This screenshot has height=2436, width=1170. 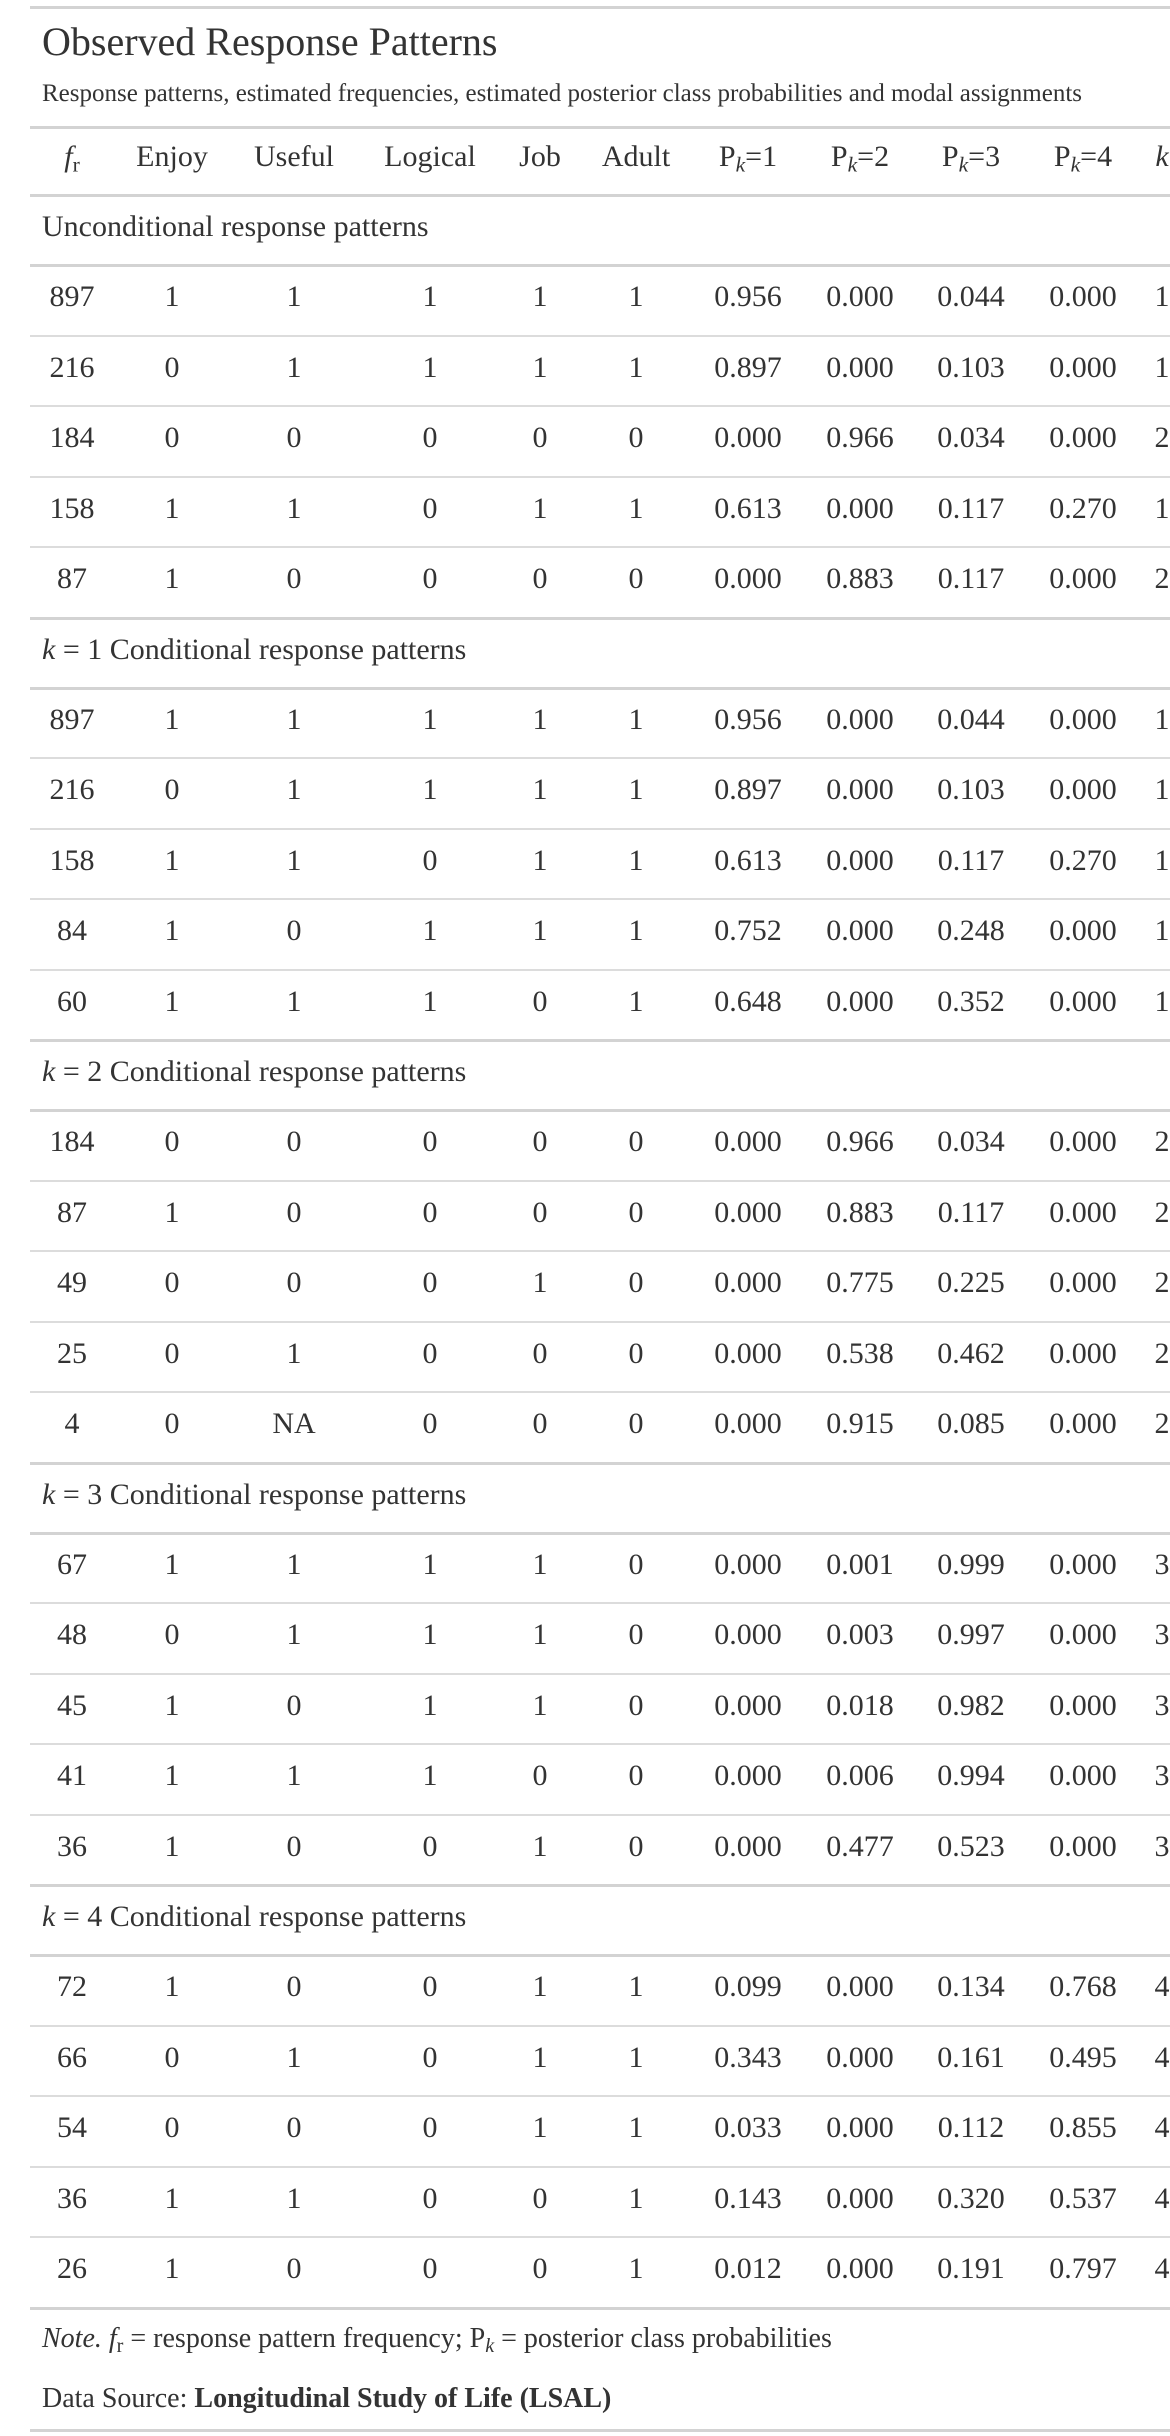 What do you see at coordinates (1162, 2057) in the screenshot?
I see `cell-modal-class: 4` at bounding box center [1162, 2057].